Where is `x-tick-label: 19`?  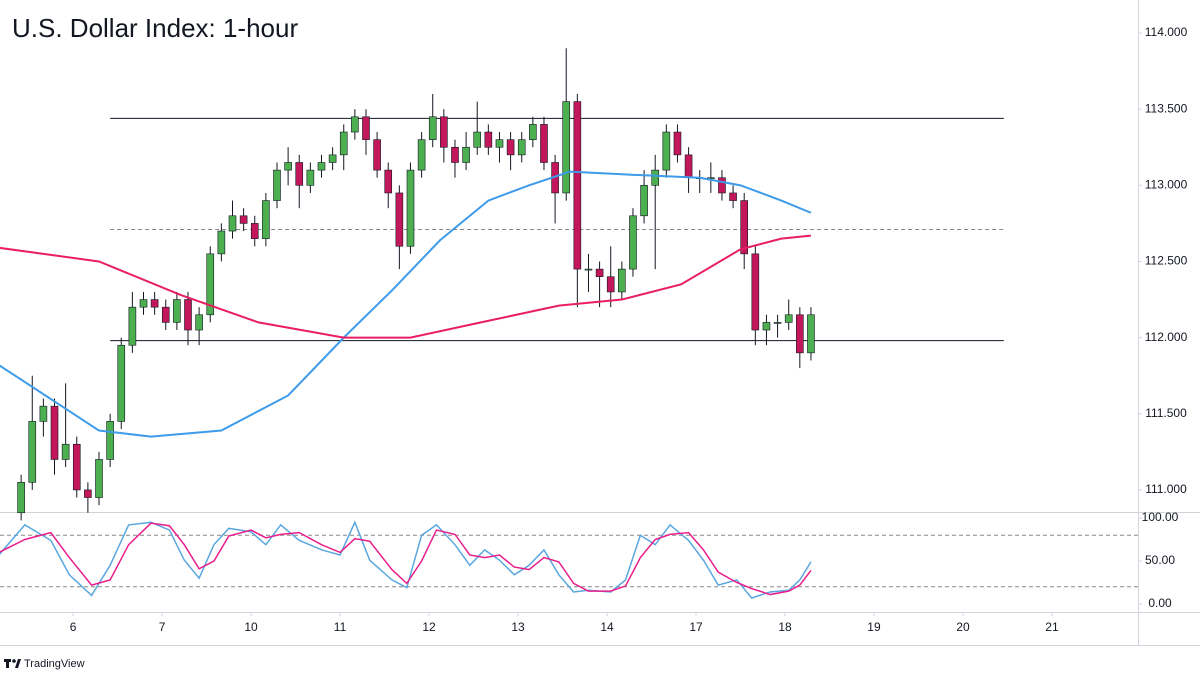
x-tick-label: 19 is located at coordinates (874, 627).